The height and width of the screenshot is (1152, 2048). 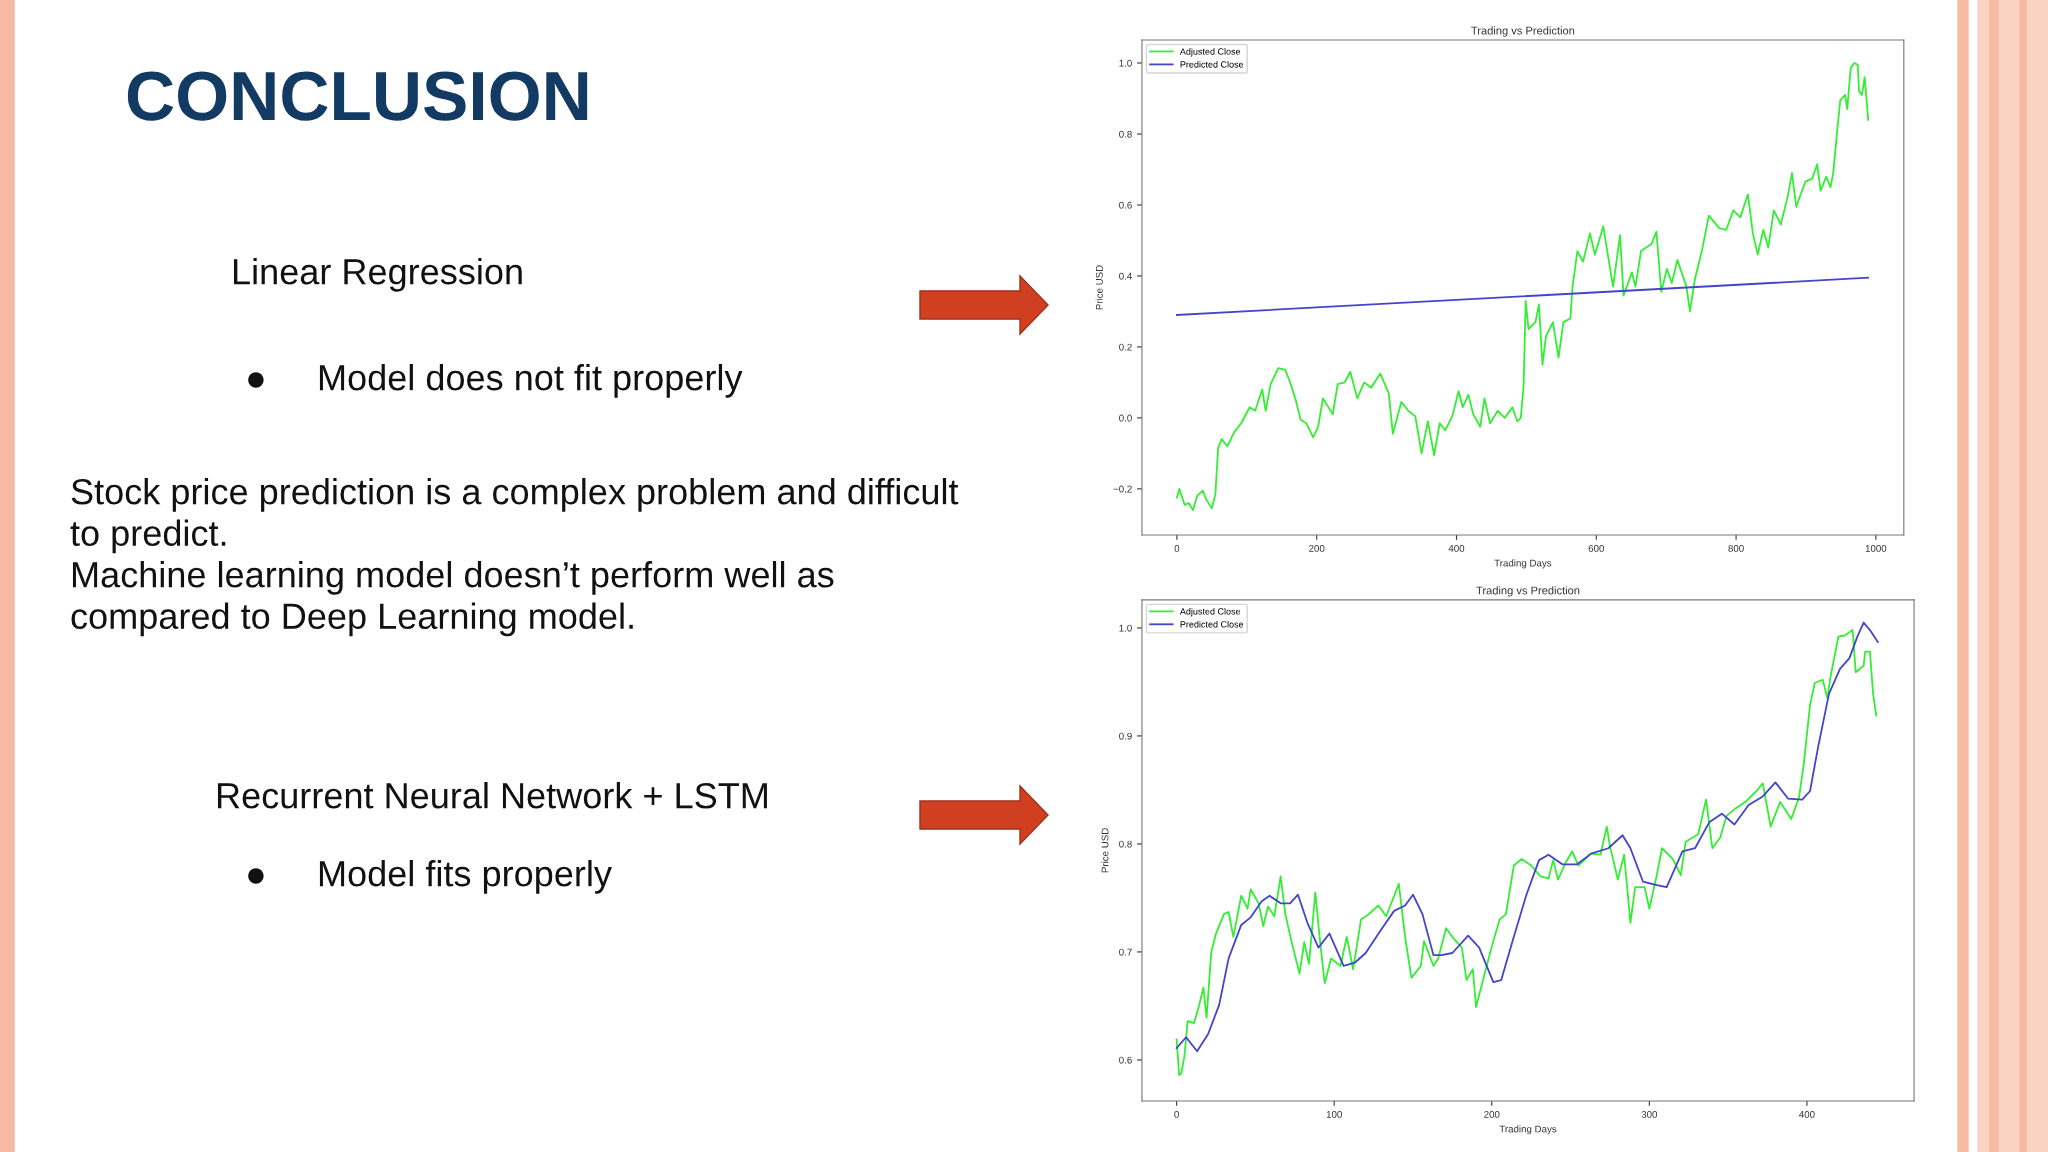 I want to click on y-tick-label: 0.9, so click(x=1125, y=736).